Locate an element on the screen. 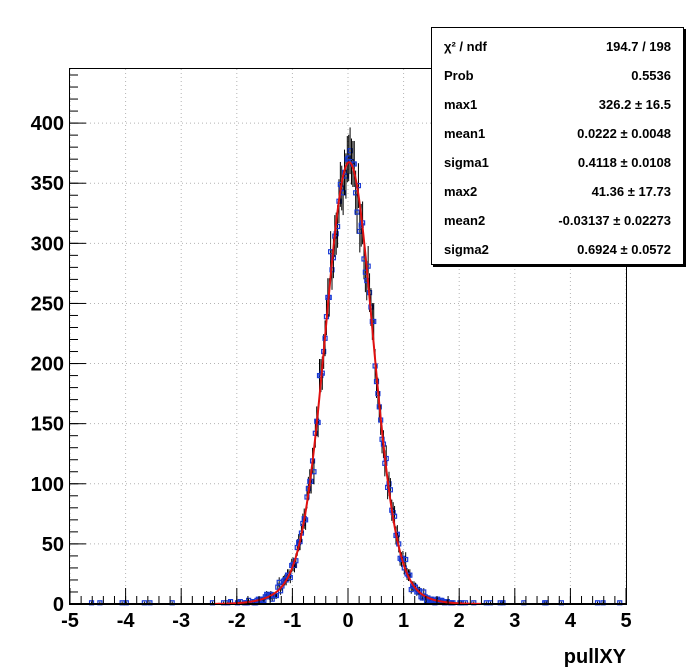 This screenshot has width=696, height=672. stat-row-mean2: mean2 -0.03137 ± 0.02273 is located at coordinates (557, 220).